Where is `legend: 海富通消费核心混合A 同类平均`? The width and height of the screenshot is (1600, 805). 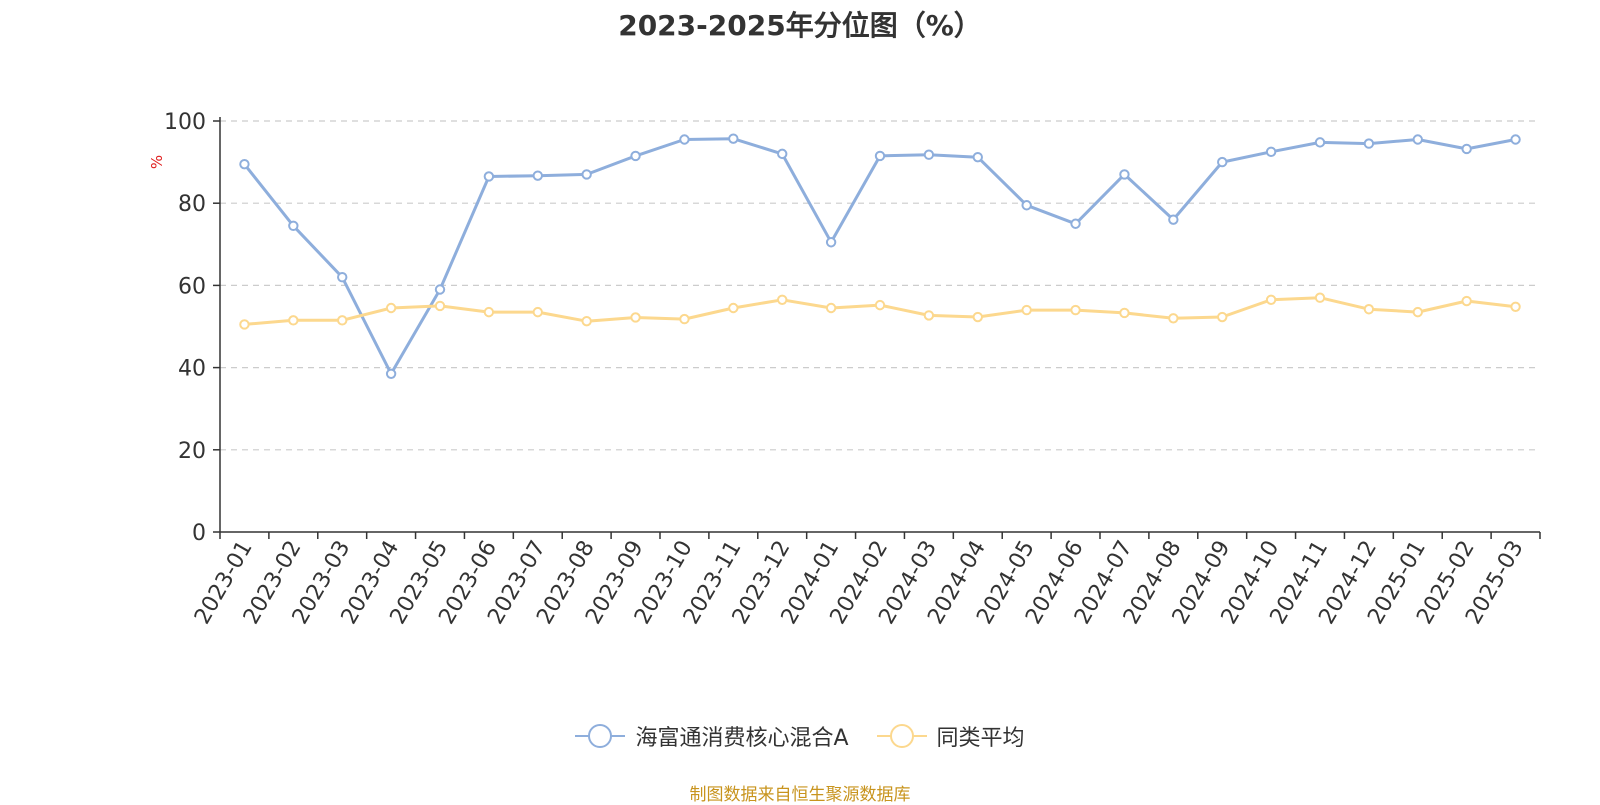 legend: 海富通消费核心混合A 同类平均 is located at coordinates (800, 736).